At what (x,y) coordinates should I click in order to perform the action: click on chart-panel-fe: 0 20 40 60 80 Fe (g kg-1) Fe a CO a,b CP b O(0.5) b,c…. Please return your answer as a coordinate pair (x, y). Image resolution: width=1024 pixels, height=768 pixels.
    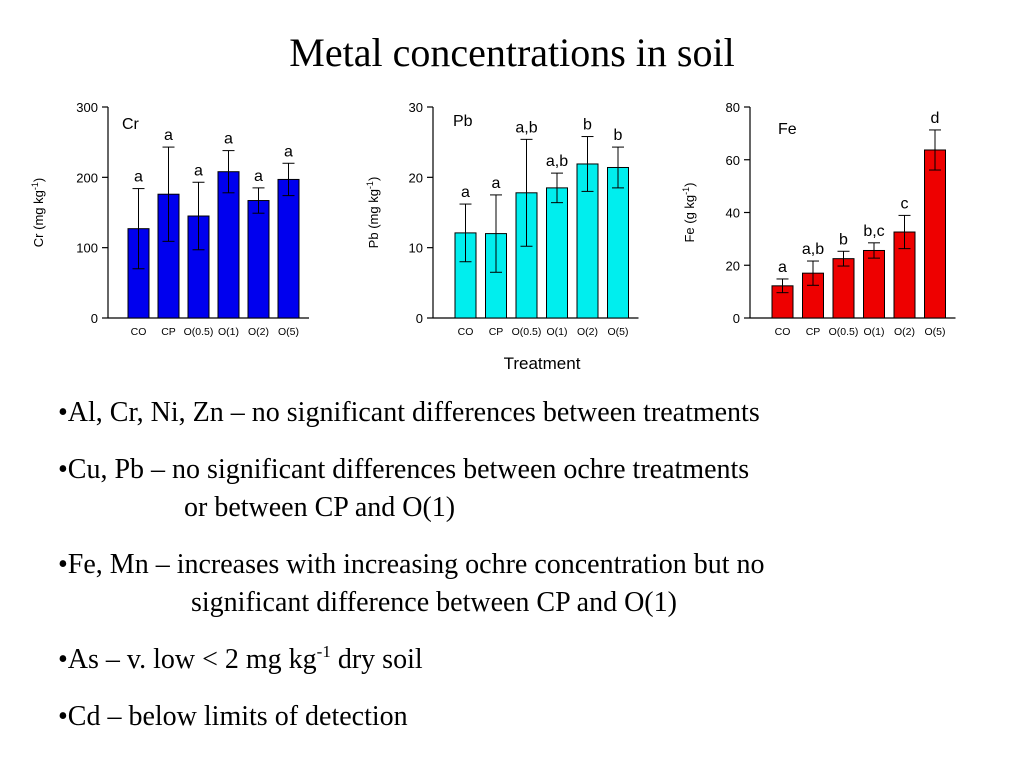
    Looking at the image, I should click on (818, 219).